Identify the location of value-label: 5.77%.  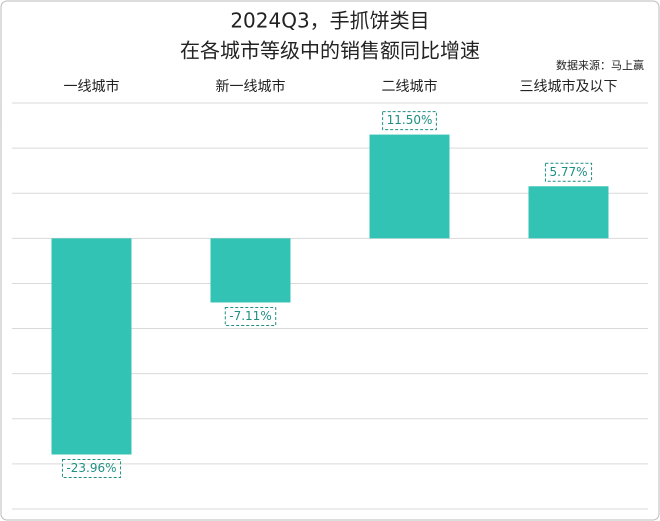
(568, 172).